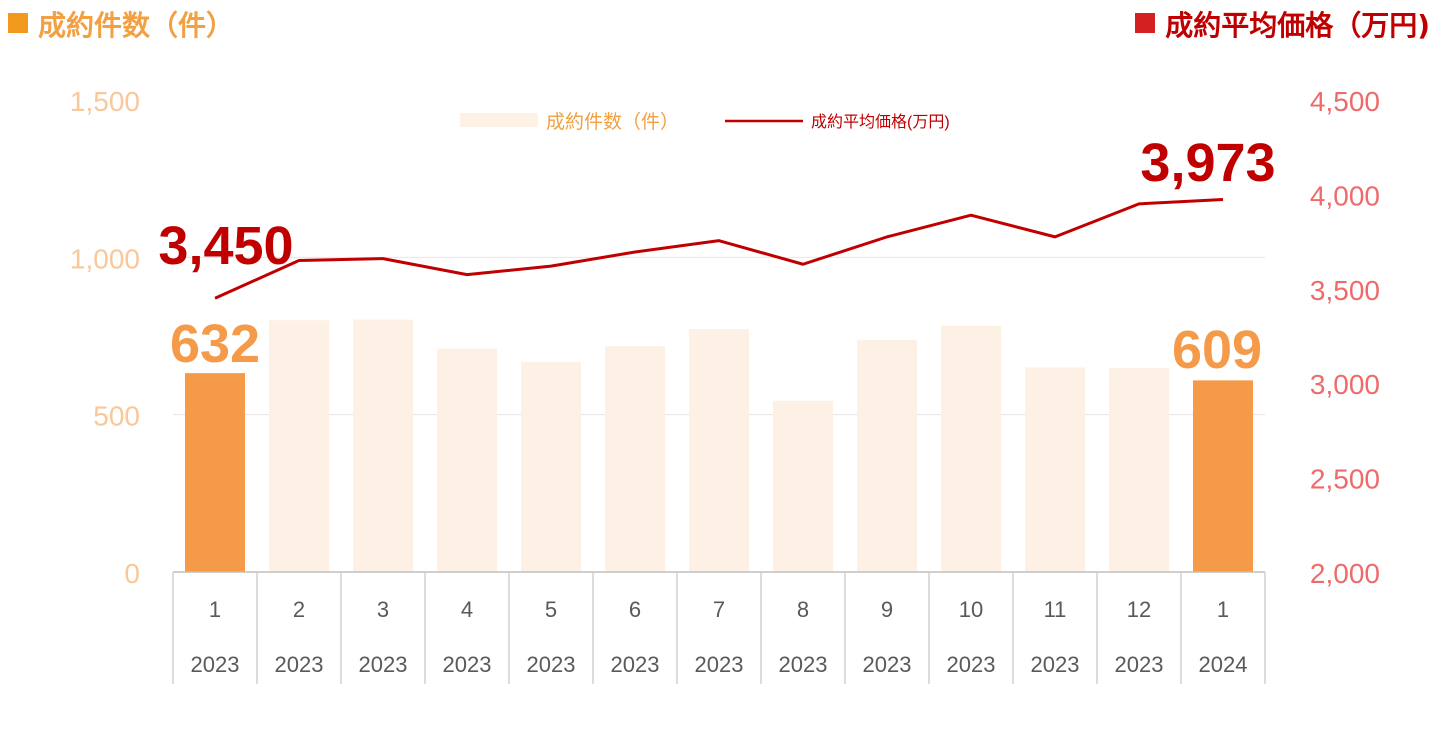 The height and width of the screenshot is (738, 1440). Describe the element at coordinates (1345, 573) in the screenshot. I see `right-axis-tick-label: 2,000` at that location.